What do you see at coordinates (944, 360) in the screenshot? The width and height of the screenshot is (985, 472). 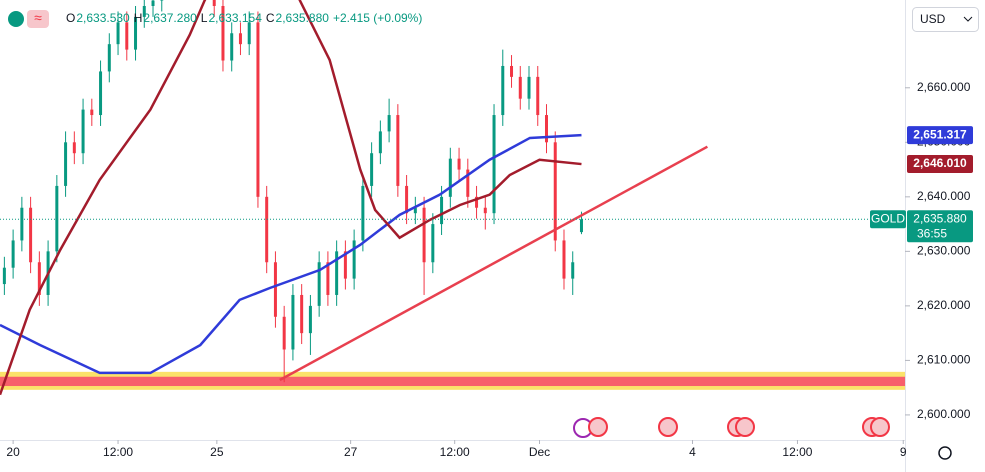 I see `y-tick-label: 2,610.000` at bounding box center [944, 360].